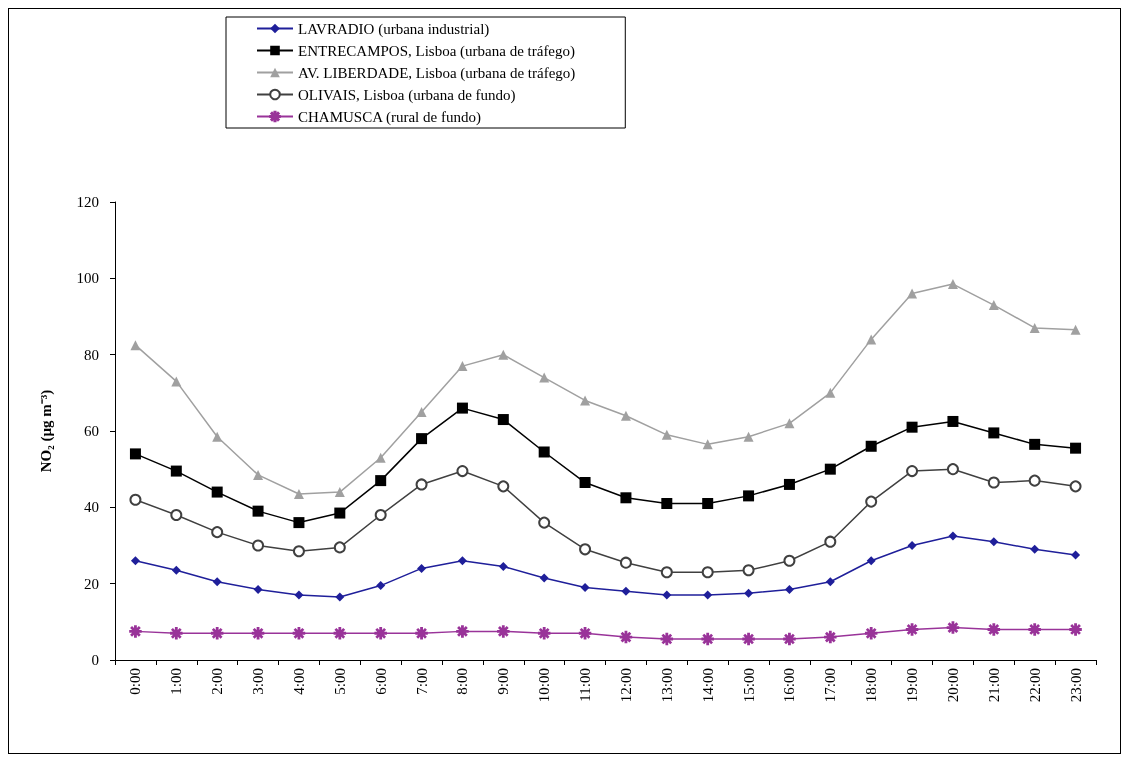 The height and width of the screenshot is (762, 1129). I want to click on x-tick-label: 1:00, so click(176, 681).